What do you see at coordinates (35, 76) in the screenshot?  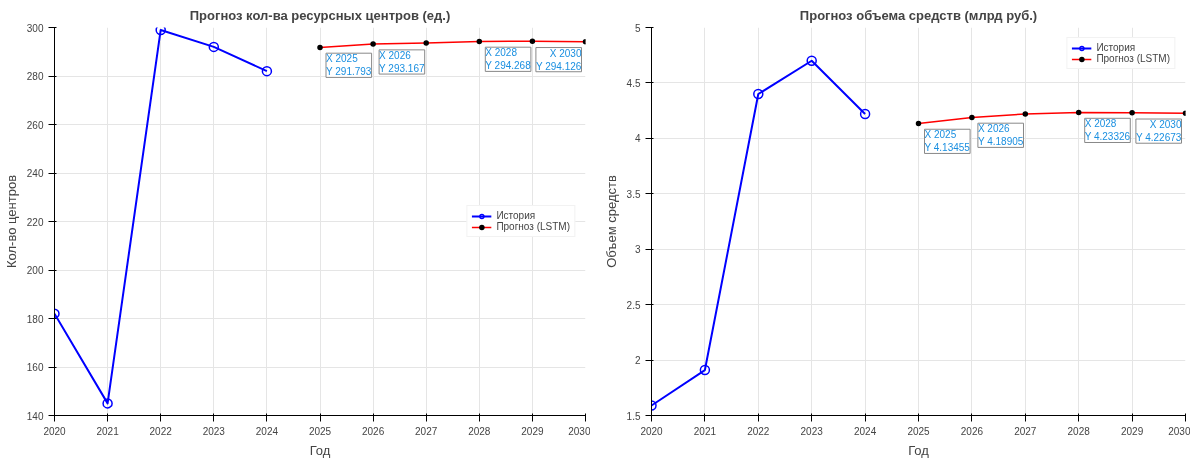 I see `y-tick-label: 280` at bounding box center [35, 76].